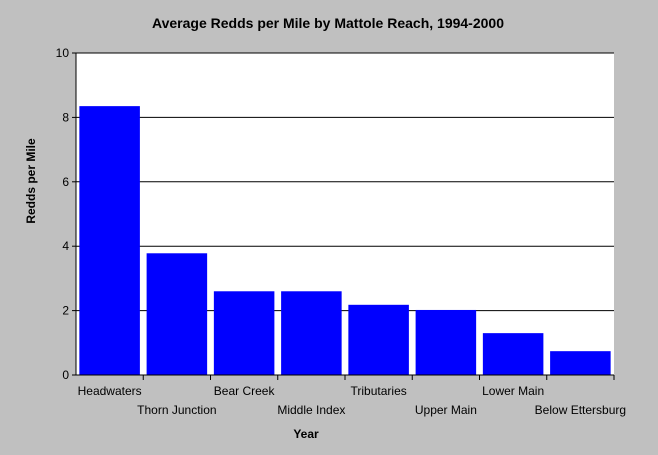  Describe the element at coordinates (63, 53) in the screenshot. I see `y-tick-label-5: 10` at that location.